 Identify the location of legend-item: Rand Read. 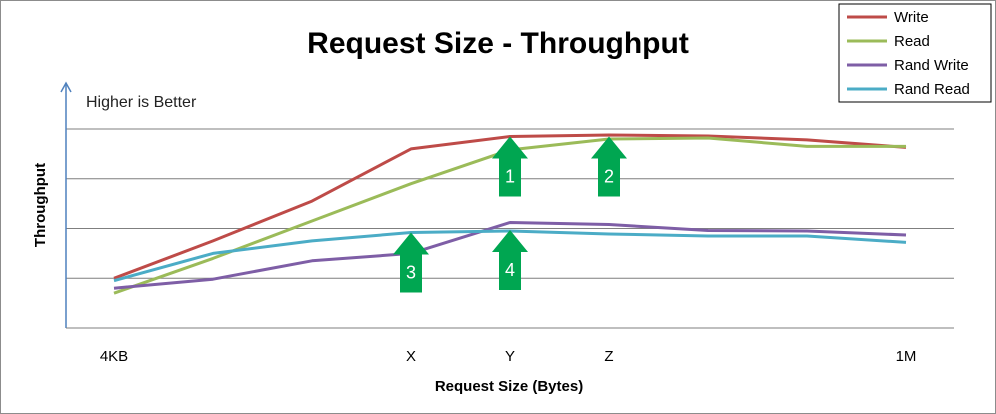
(908, 89).